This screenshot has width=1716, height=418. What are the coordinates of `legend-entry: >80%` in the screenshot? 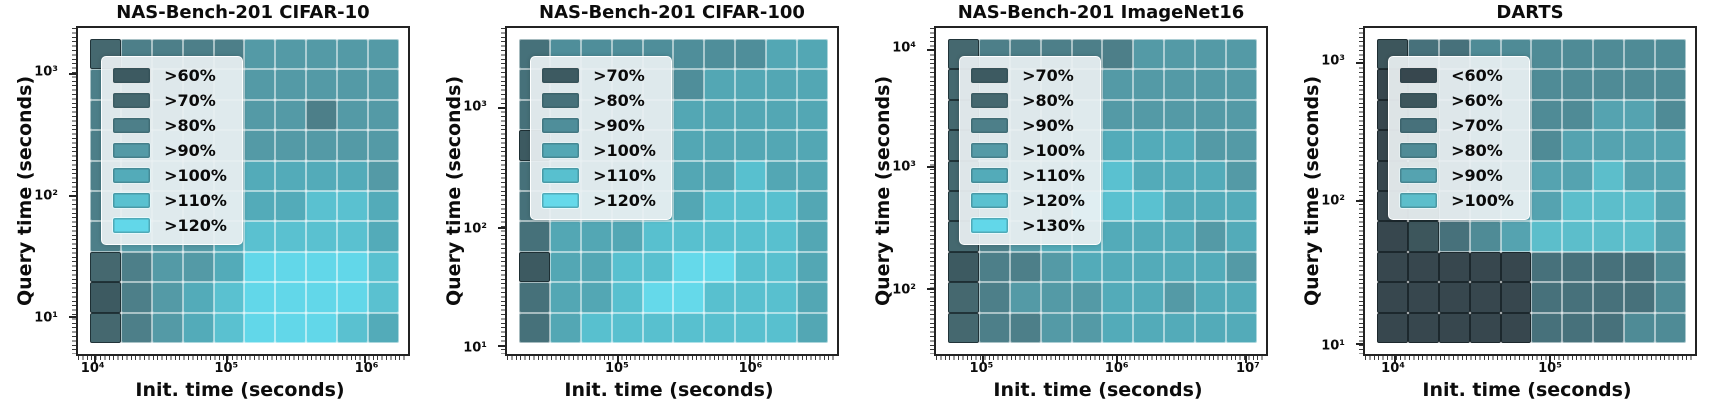 It's located at (1027, 100).